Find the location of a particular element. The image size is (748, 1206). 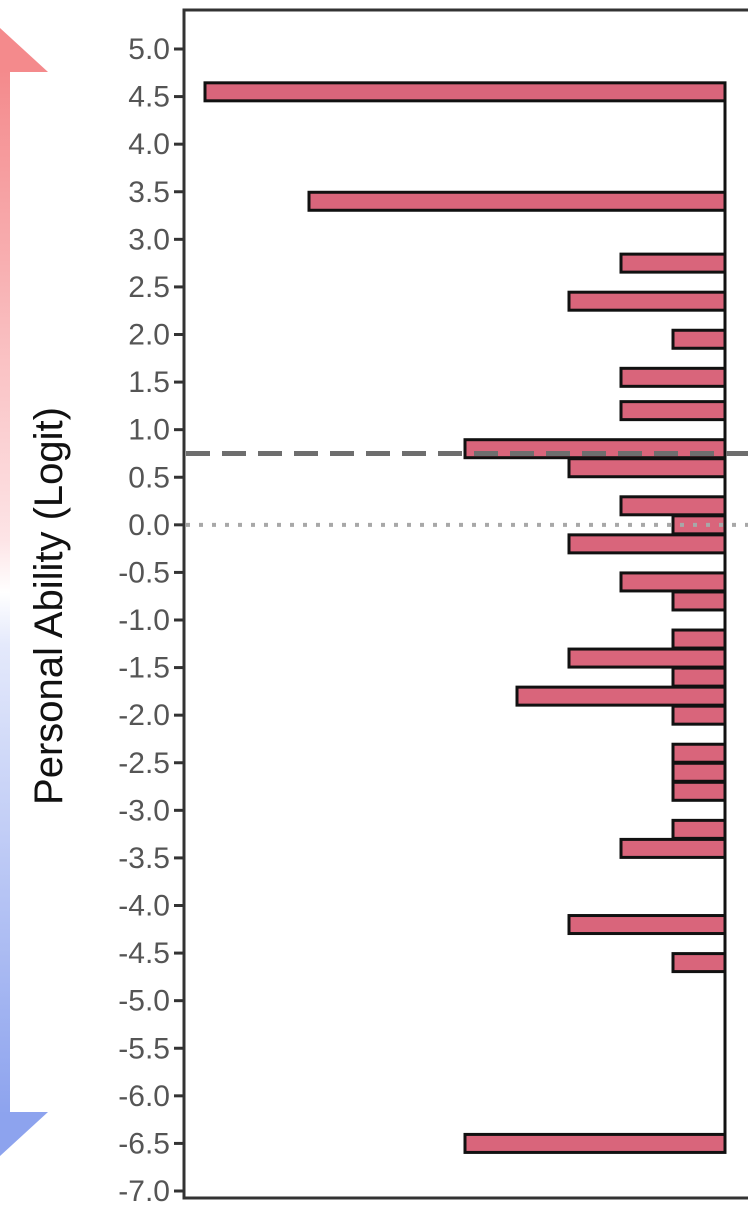

y-tick-label: -6.5 is located at coordinates (144, 1143).